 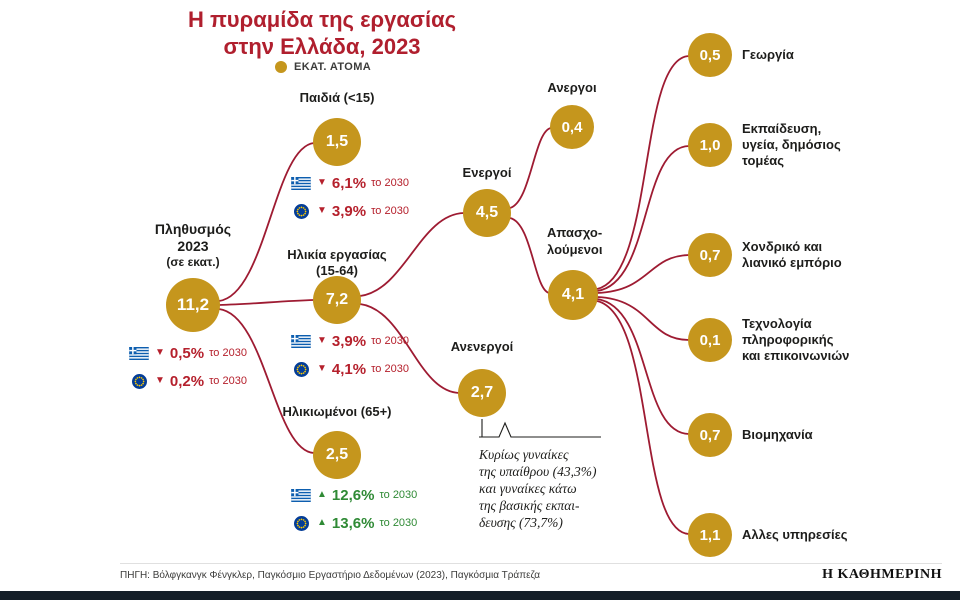 I want to click on node-sector-value: 0,5, so click(x=710, y=55).